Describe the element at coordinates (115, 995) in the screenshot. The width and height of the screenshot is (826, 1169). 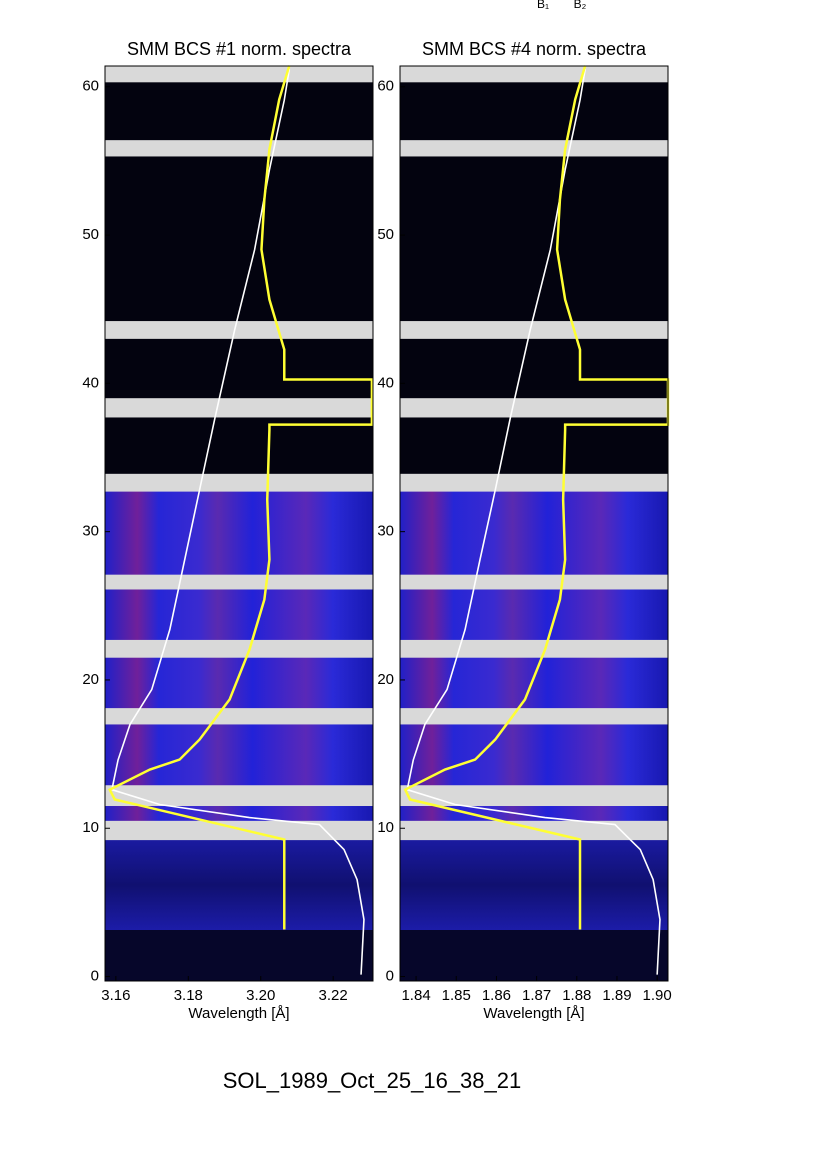
I see `x-tick-label: 3.16` at that location.